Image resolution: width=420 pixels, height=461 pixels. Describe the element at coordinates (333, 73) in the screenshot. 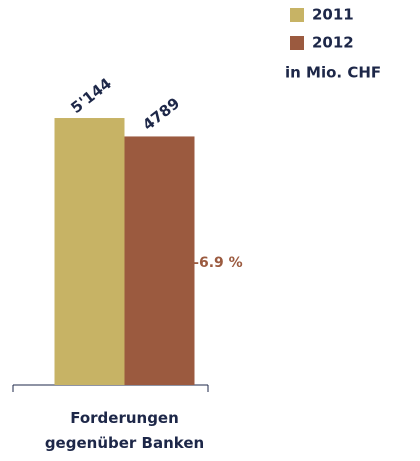

I see `unit-note: in Mio. CHF` at that location.